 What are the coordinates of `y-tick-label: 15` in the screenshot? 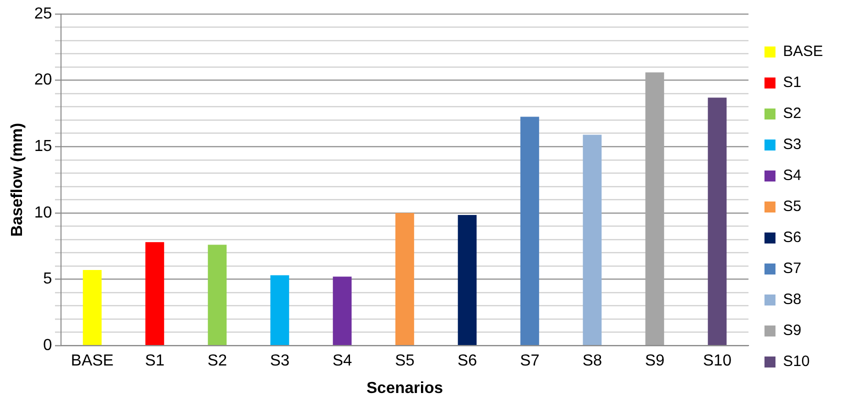 It's located at (43, 147).